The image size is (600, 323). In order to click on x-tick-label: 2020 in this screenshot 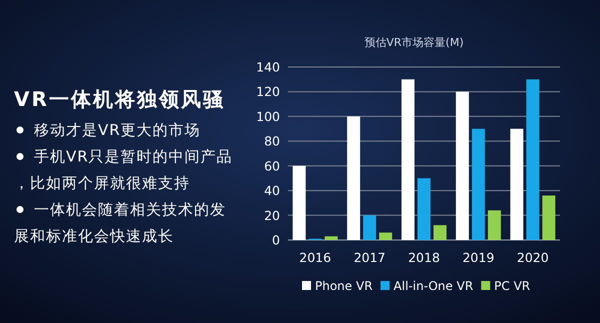, I will do `click(532, 257)`.